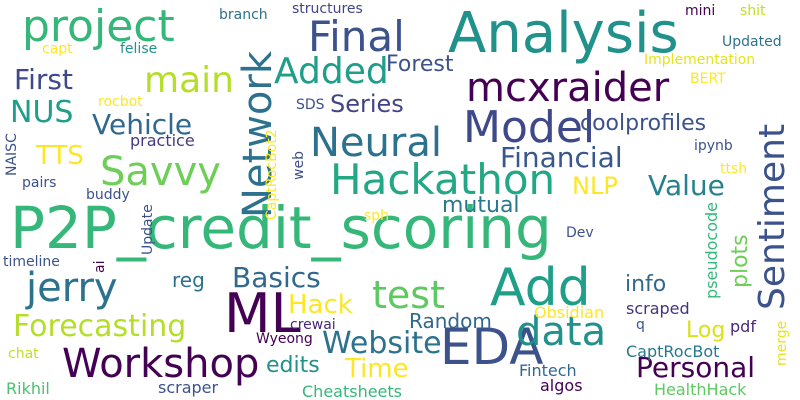  I want to click on word-ml: ML, so click(262, 313).